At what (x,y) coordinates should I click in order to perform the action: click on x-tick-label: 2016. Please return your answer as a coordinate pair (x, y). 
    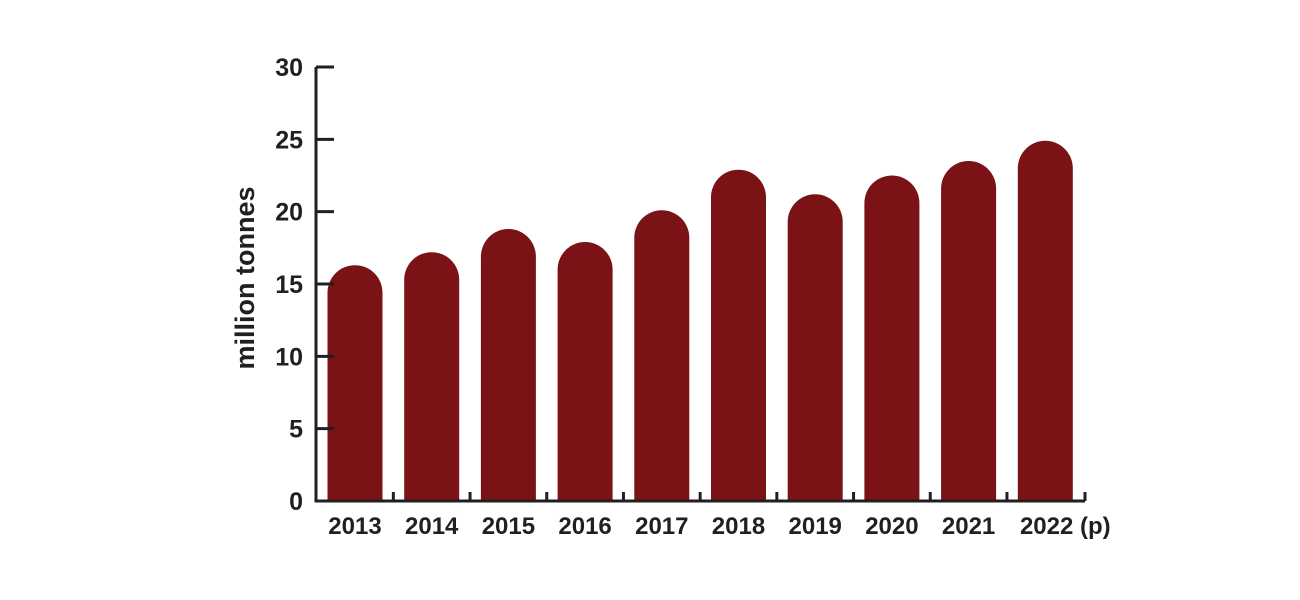
    Looking at the image, I should click on (584, 526).